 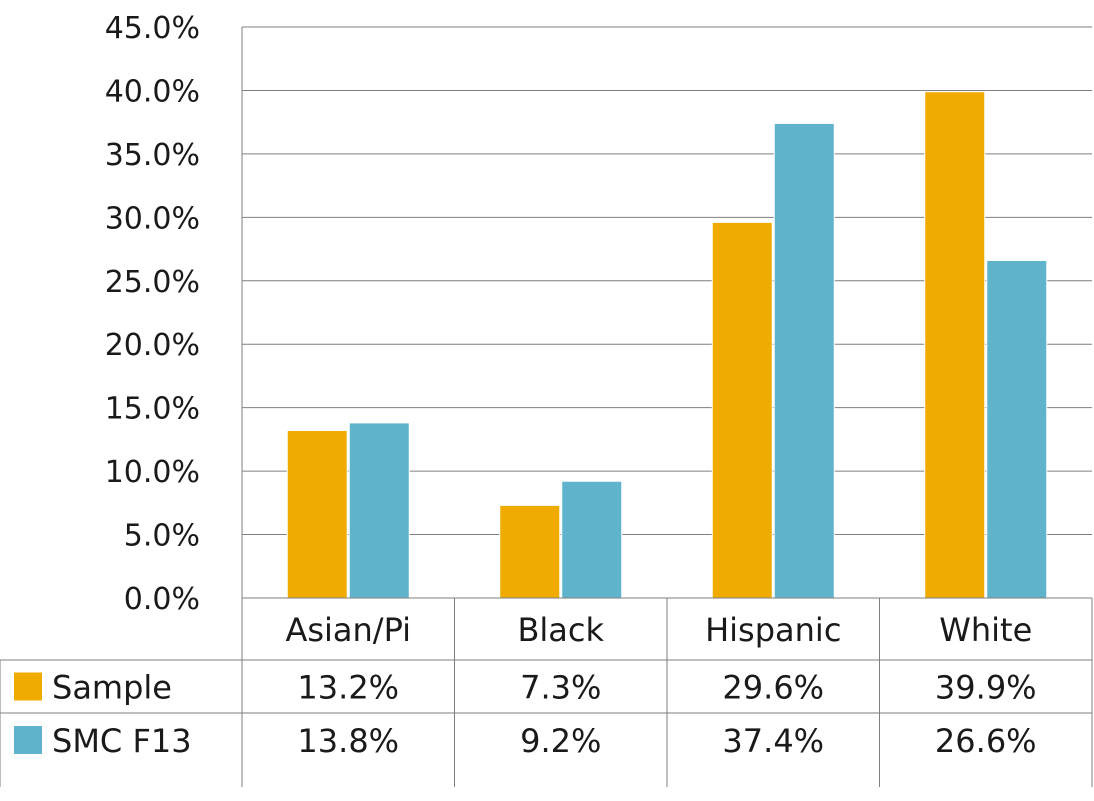 What do you see at coordinates (985, 630) in the screenshot?
I see `category-label: White` at bounding box center [985, 630].